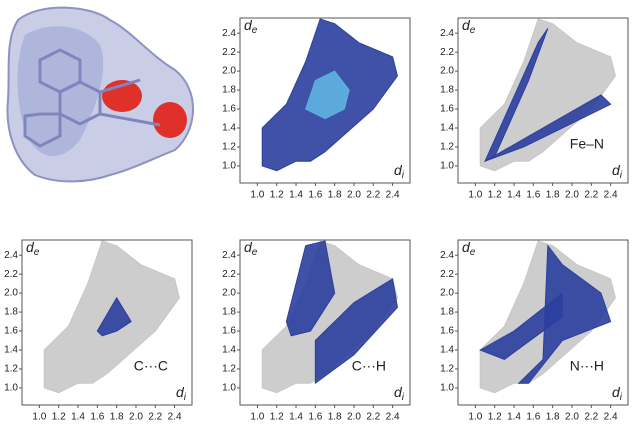 This screenshot has height=431, width=640. What do you see at coordinates (587, 366) in the screenshot?
I see `contact-label: N···H` at bounding box center [587, 366].